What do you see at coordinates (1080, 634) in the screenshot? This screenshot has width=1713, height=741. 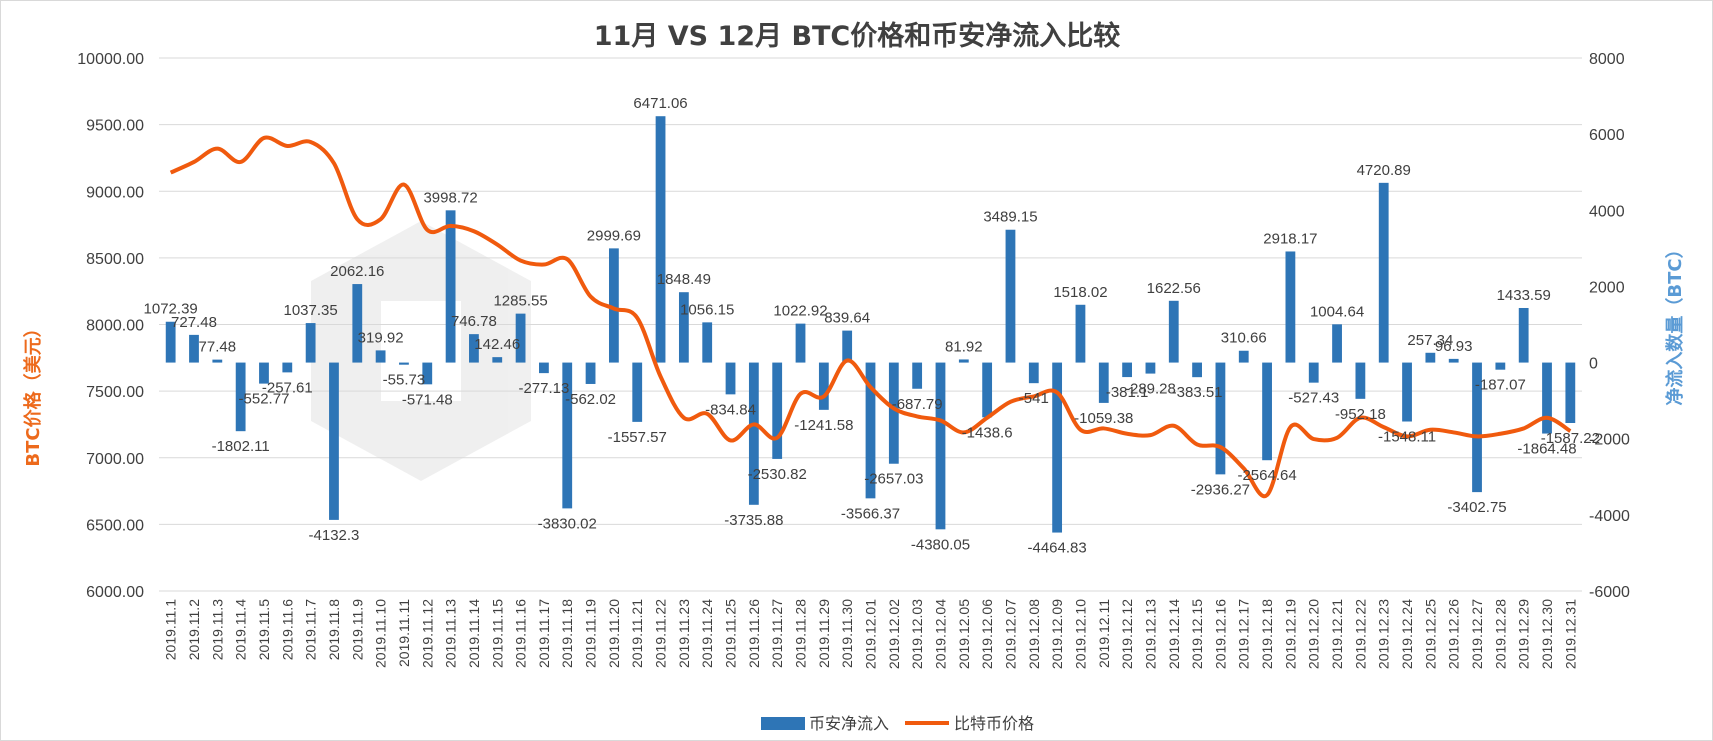 I see `category-label: 2019.12.10` at bounding box center [1080, 634].